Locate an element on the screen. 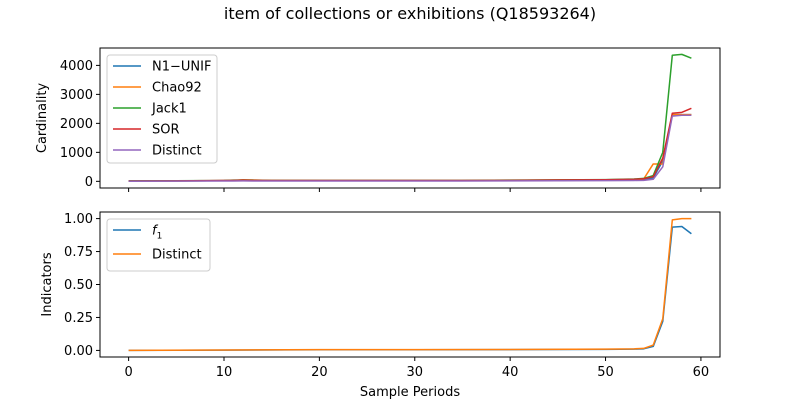  series-line is located at coordinates (410, 148).